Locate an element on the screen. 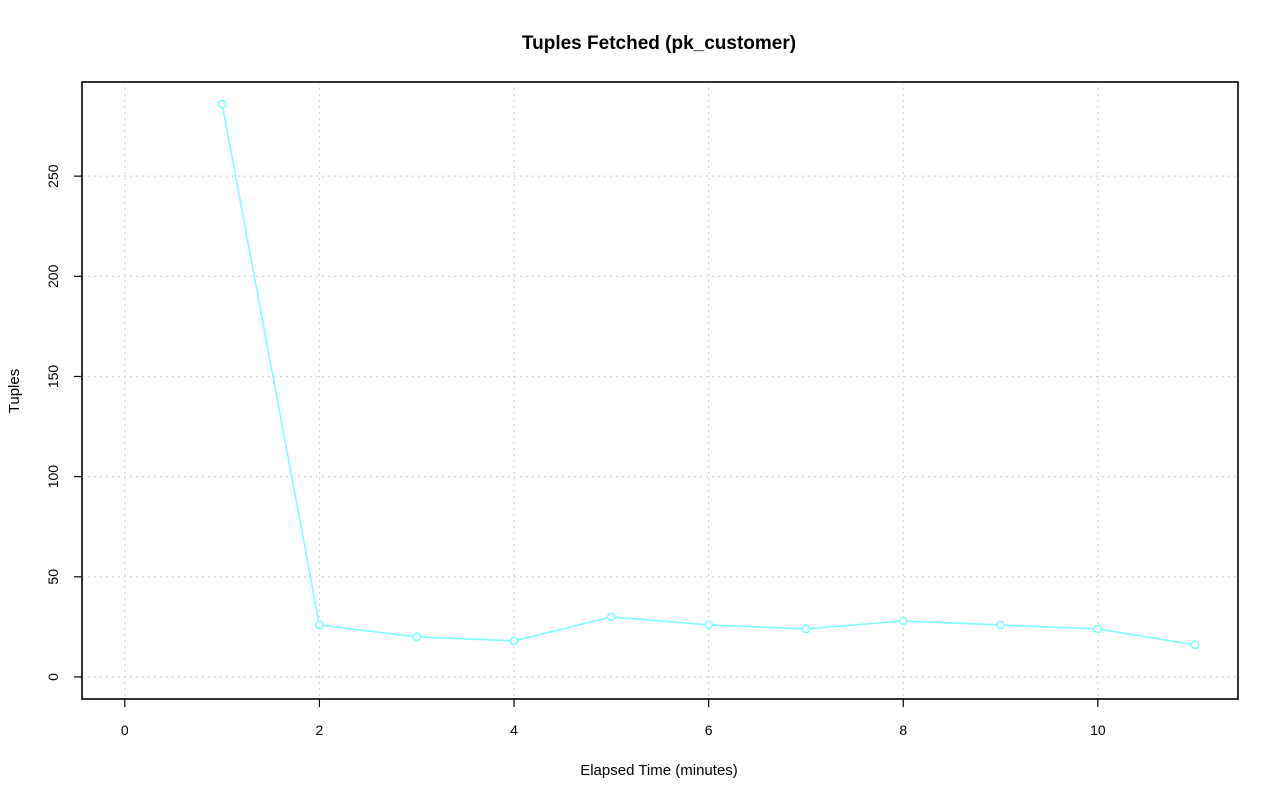 The width and height of the screenshot is (1280, 801). y-tick-label: 0 is located at coordinates (53, 677).